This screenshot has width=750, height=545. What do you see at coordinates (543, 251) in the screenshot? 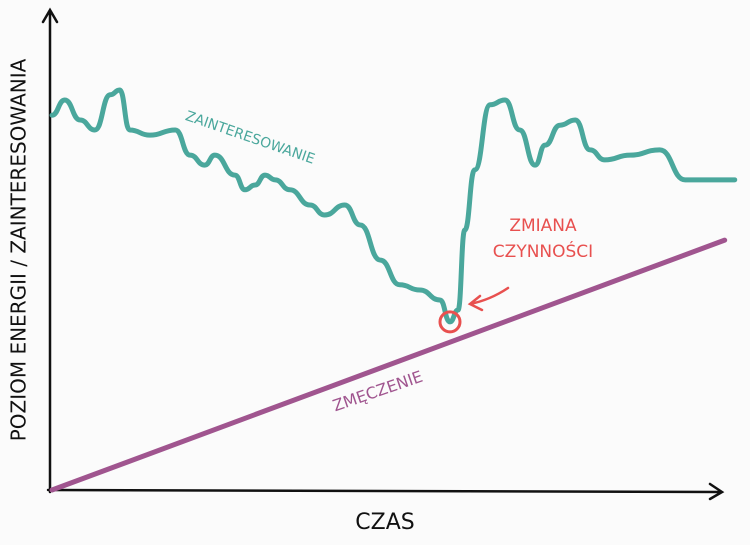
I see `annotation: CZYNNOŚCI` at bounding box center [543, 251].